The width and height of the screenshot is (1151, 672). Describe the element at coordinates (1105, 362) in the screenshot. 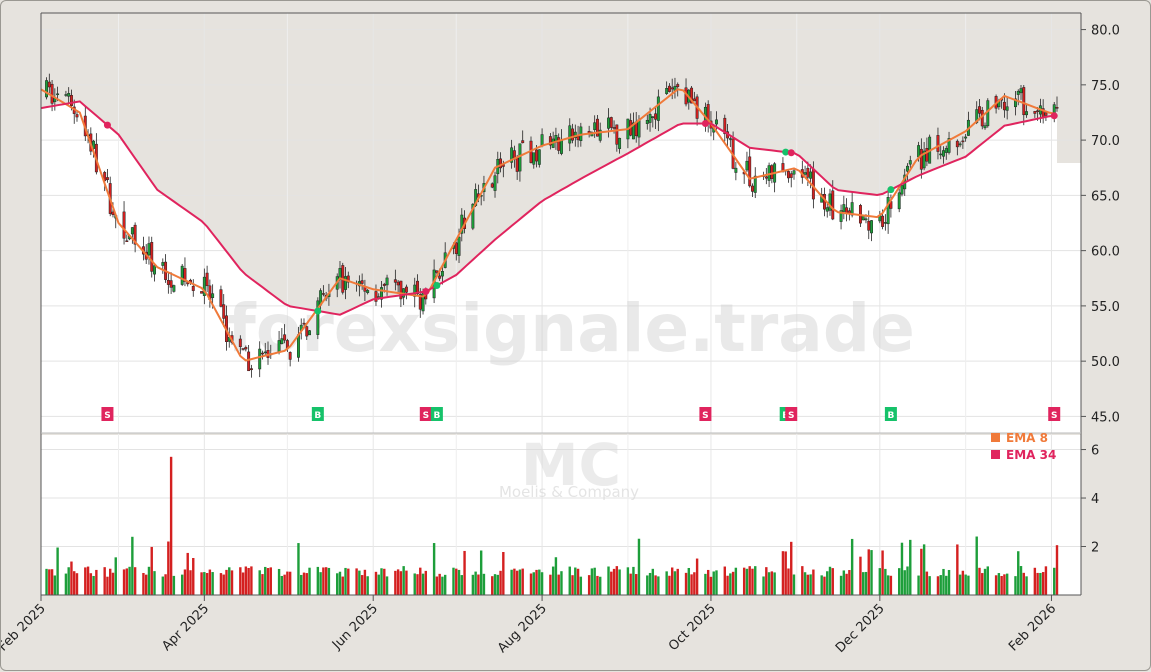

I see `price-tick-label: 50.0` at that location.